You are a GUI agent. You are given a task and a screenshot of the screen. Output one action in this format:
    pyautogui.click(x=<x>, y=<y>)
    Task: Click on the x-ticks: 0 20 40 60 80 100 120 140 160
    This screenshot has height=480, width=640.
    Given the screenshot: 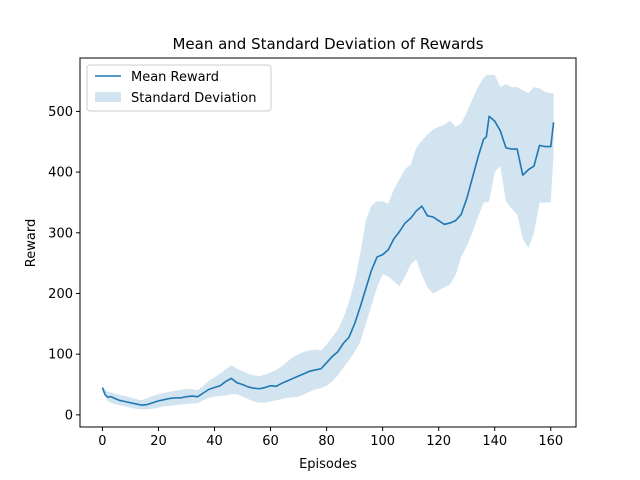 What is the action you would take?
    pyautogui.click(x=330, y=438)
    